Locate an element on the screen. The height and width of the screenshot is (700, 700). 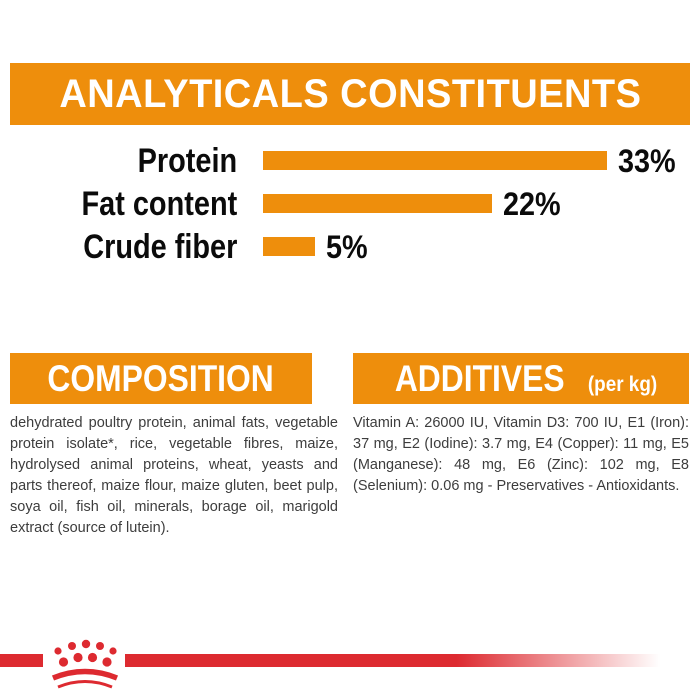
additives-header: ADDITIVES (per kg) is located at coordinates (521, 378).